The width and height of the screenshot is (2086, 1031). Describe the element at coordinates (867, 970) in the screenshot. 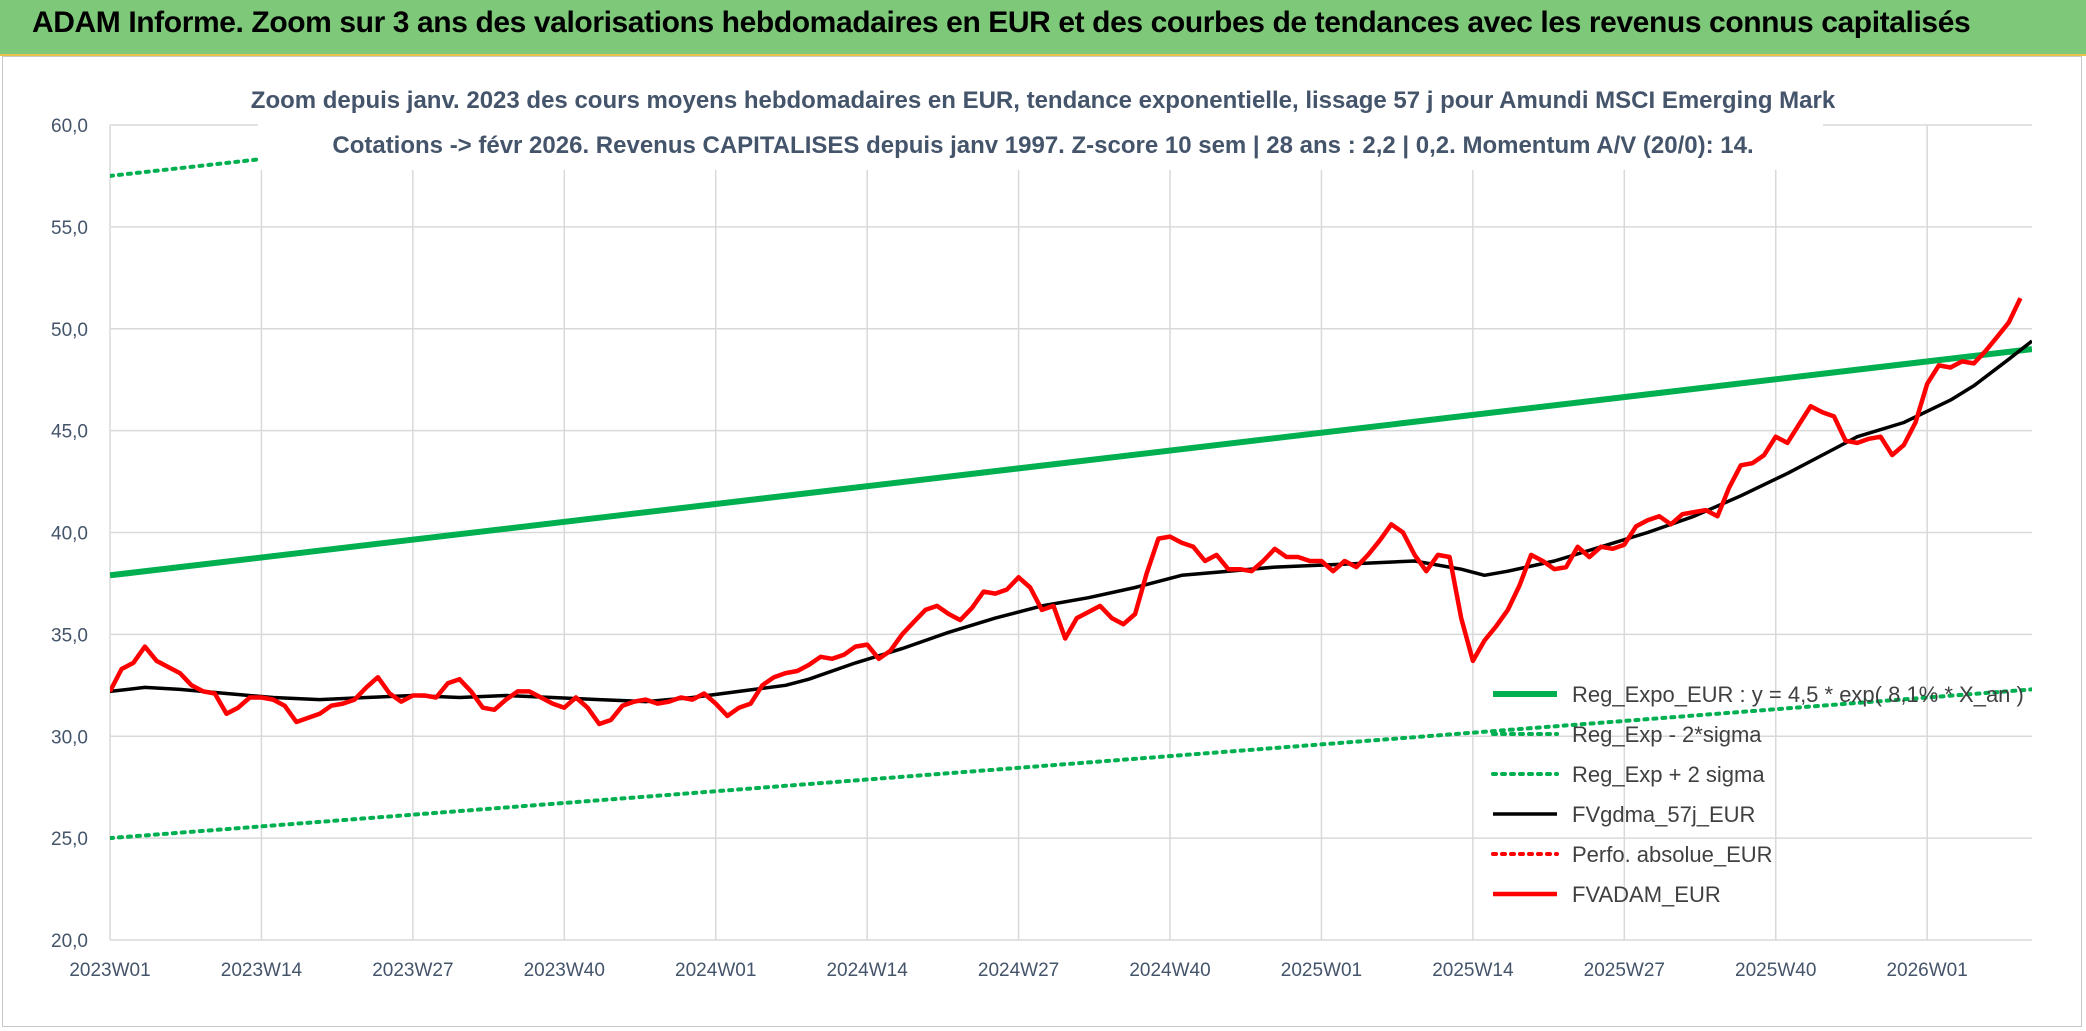

I see `x-tick-label: 2024W14` at that location.